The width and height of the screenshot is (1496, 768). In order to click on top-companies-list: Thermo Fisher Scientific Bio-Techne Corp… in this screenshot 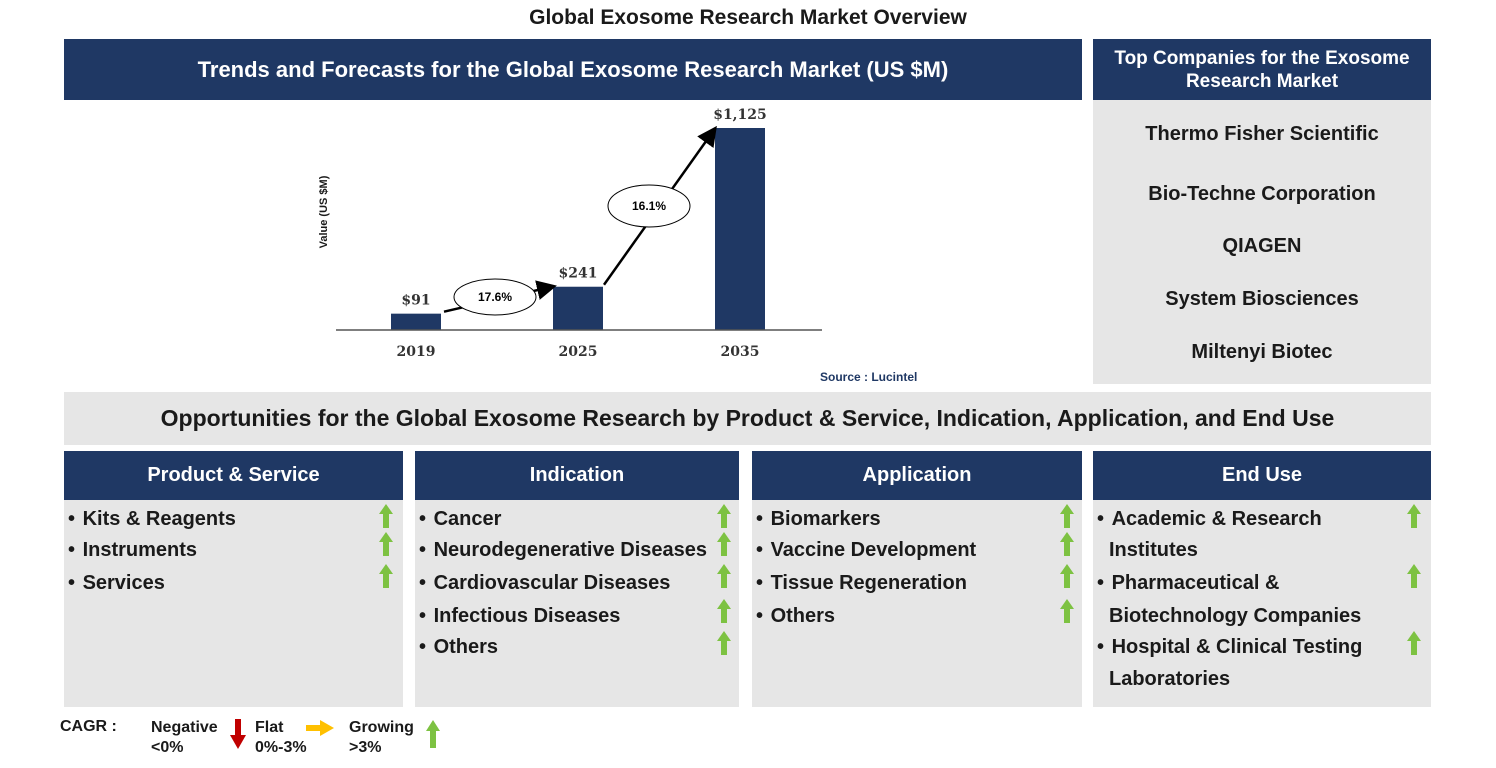, I will do `click(1262, 242)`.